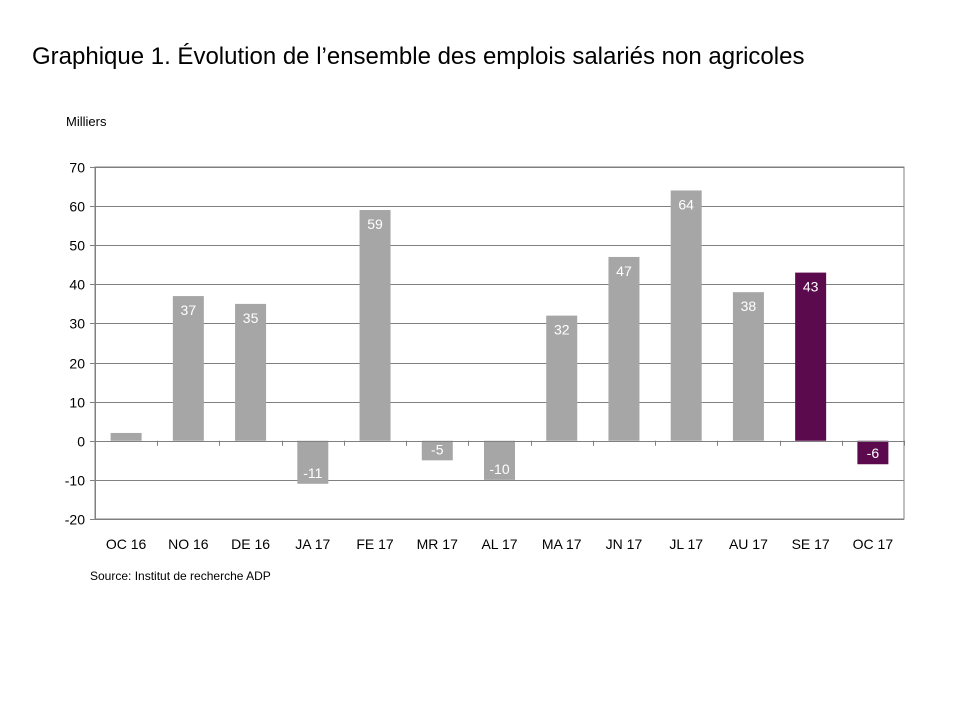 Image resolution: width=960 pixels, height=720 pixels. I want to click on data-label-al-17: -10, so click(499, 469).